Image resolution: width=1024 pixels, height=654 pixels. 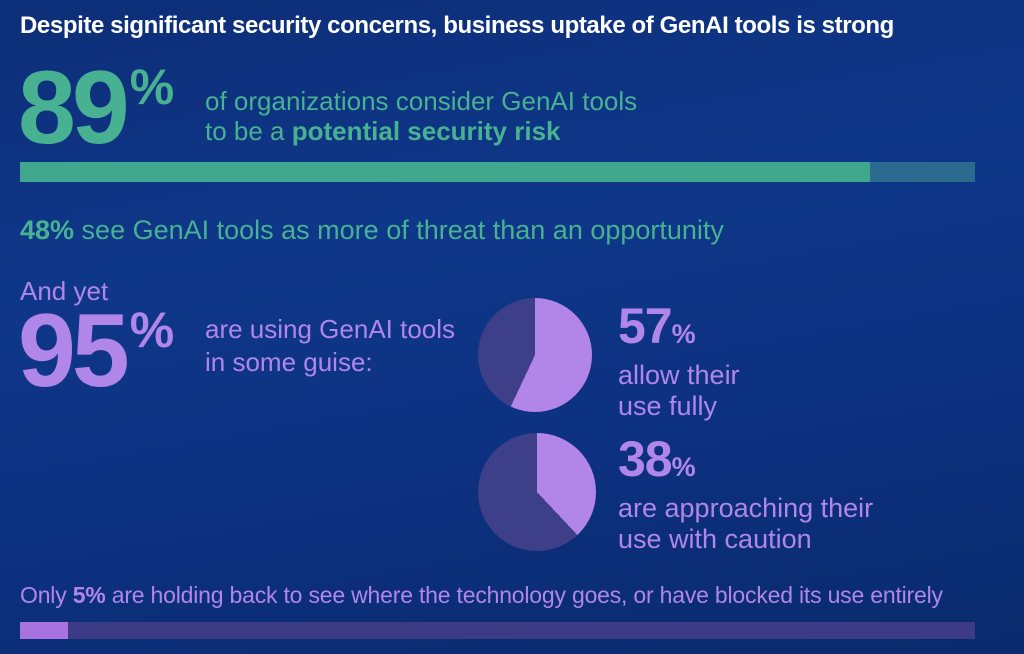 I want to click on pie-stat-38-caption-line1: are approaching their, so click(x=746, y=508).